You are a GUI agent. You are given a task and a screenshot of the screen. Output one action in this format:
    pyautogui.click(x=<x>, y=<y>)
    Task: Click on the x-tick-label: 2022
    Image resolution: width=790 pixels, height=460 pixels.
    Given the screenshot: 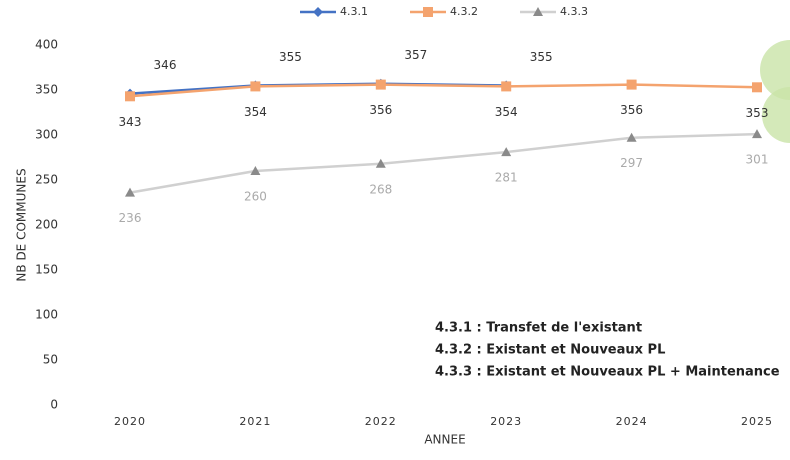 What is the action you would take?
    pyautogui.click(x=381, y=421)
    